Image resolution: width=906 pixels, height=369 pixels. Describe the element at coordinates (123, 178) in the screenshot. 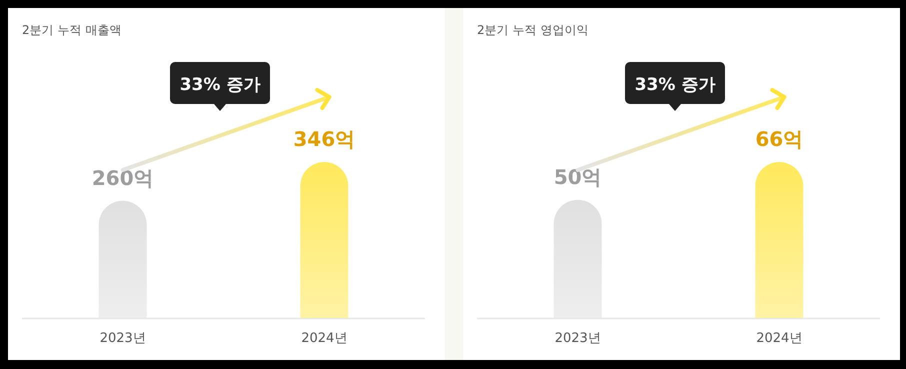

I see `data-label: 260억` at that location.